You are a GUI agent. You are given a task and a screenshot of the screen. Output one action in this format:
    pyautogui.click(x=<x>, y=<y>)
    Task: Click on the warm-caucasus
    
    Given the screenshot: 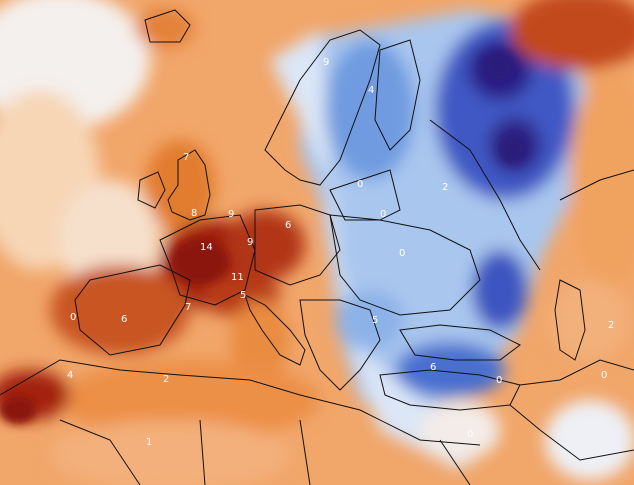 What is the action you would take?
    pyautogui.click(x=590, y=320)
    